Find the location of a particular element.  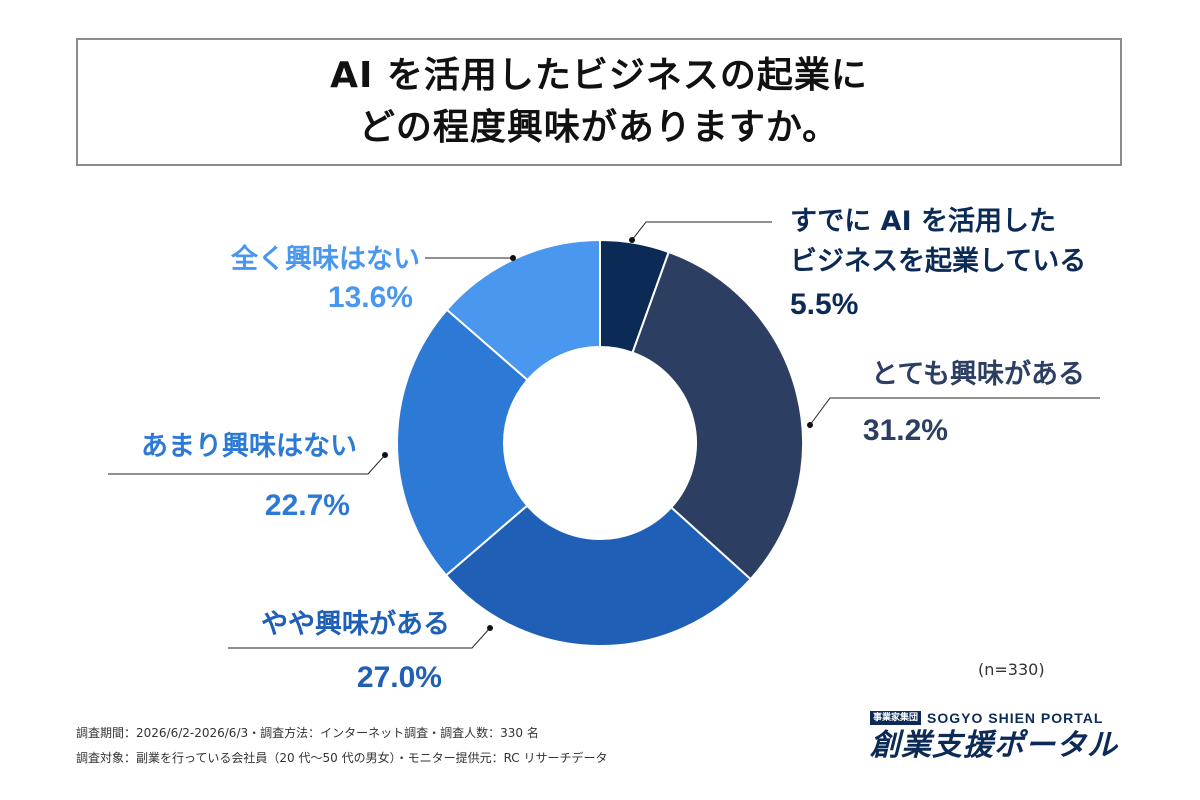

leader-dot-very-interested is located at coordinates (810, 425).